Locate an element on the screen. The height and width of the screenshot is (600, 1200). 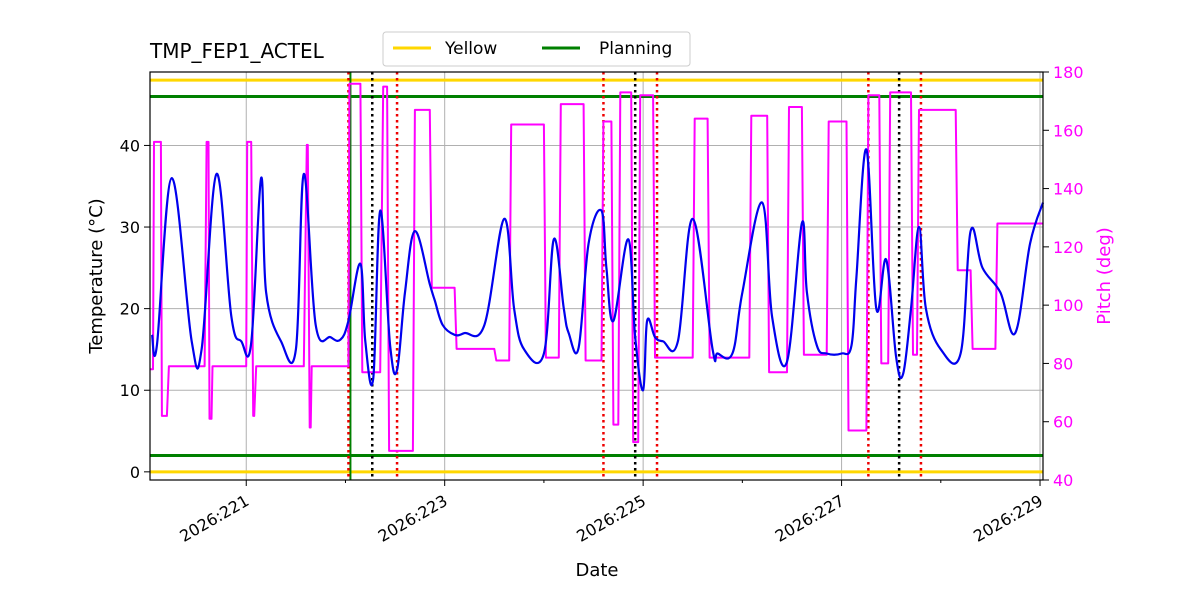
y-left-tick-label-1: 10 is located at coordinates (130, 390).